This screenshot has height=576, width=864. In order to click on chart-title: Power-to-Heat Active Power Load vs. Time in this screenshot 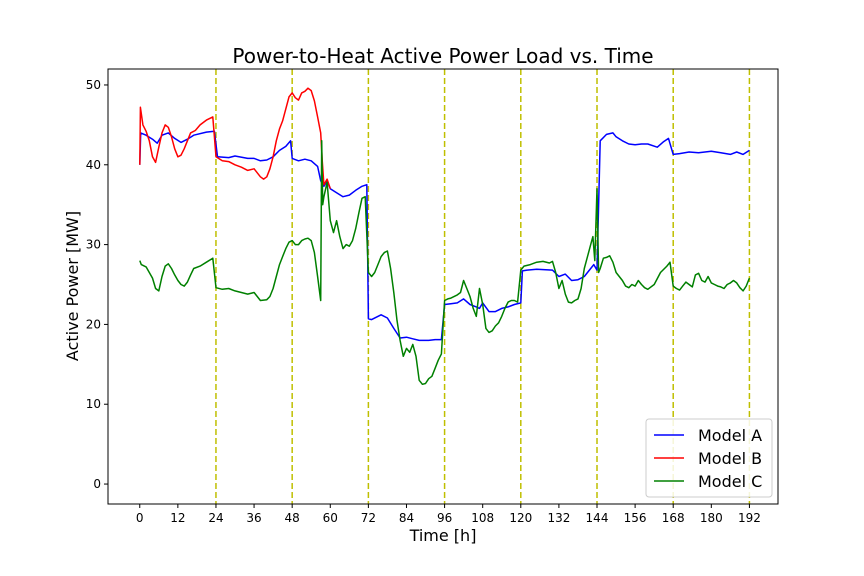, I will do `click(442, 56)`.